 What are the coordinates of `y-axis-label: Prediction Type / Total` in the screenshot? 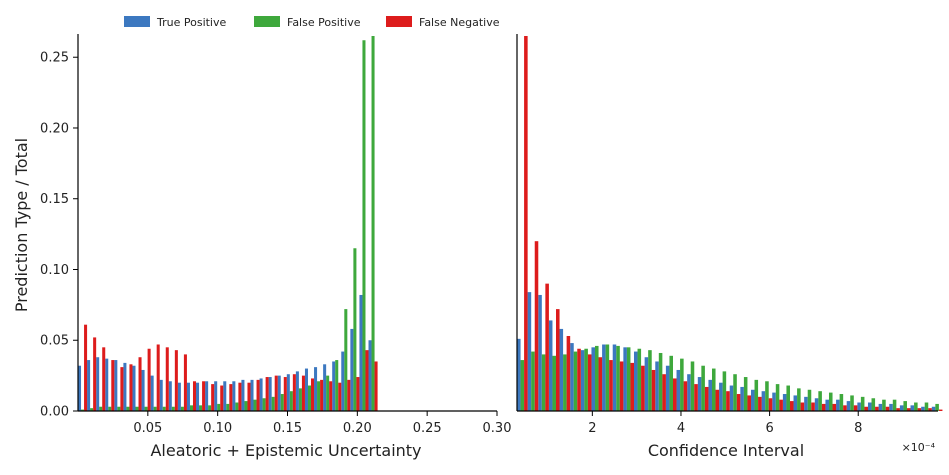 It's located at (21, 225).